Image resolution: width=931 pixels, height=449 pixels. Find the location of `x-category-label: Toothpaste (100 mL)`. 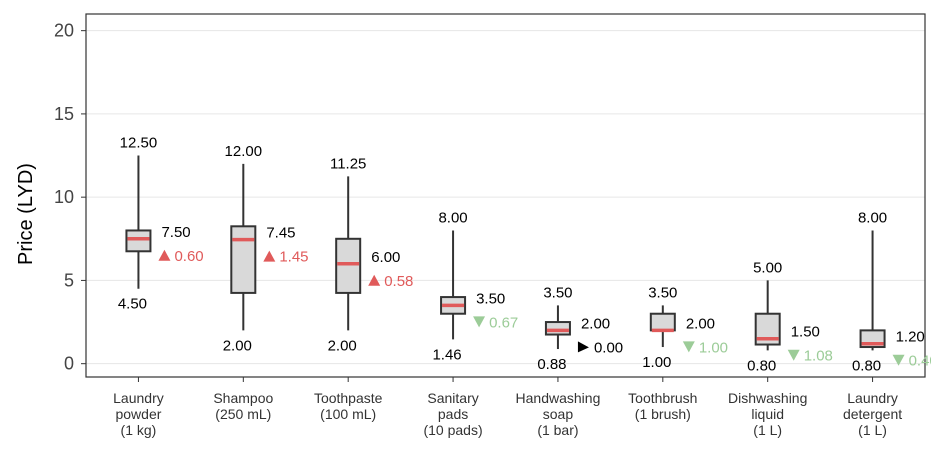

x-category-label: Toothpaste (100 mL) is located at coordinates (348, 406).